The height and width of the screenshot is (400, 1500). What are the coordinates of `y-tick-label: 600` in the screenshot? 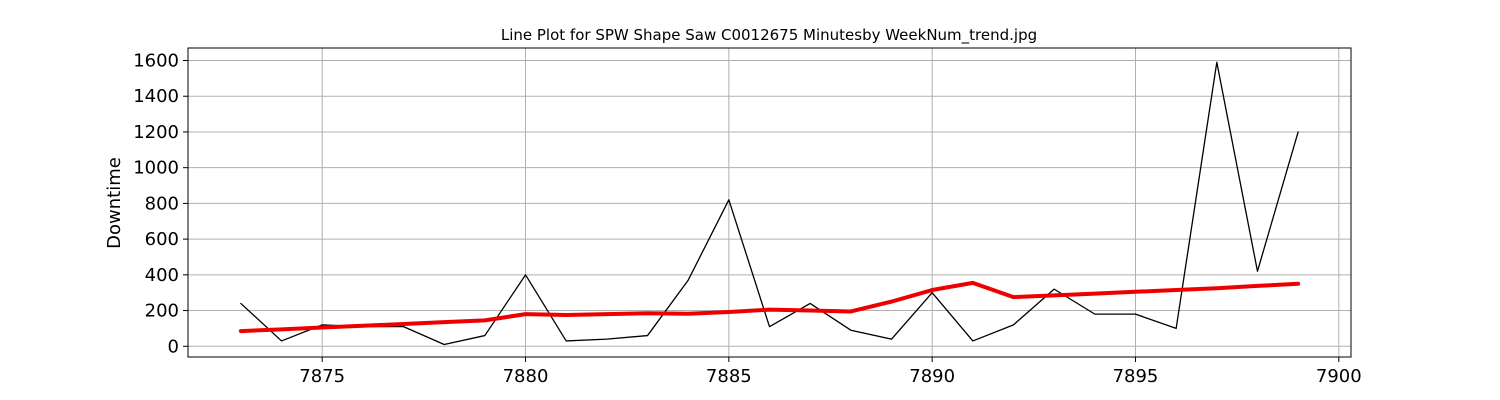 It's located at (162, 239).